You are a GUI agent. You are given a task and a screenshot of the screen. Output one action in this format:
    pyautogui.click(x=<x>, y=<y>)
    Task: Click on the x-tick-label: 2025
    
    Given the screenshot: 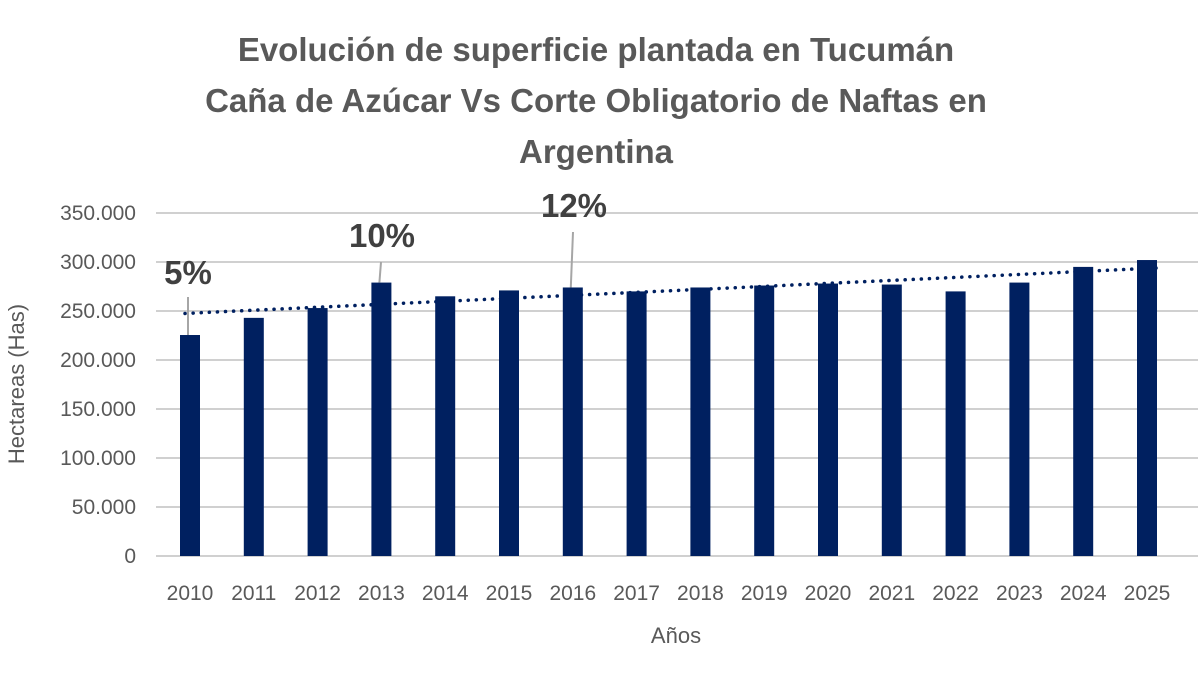 What is the action you would take?
    pyautogui.click(x=1147, y=593)
    